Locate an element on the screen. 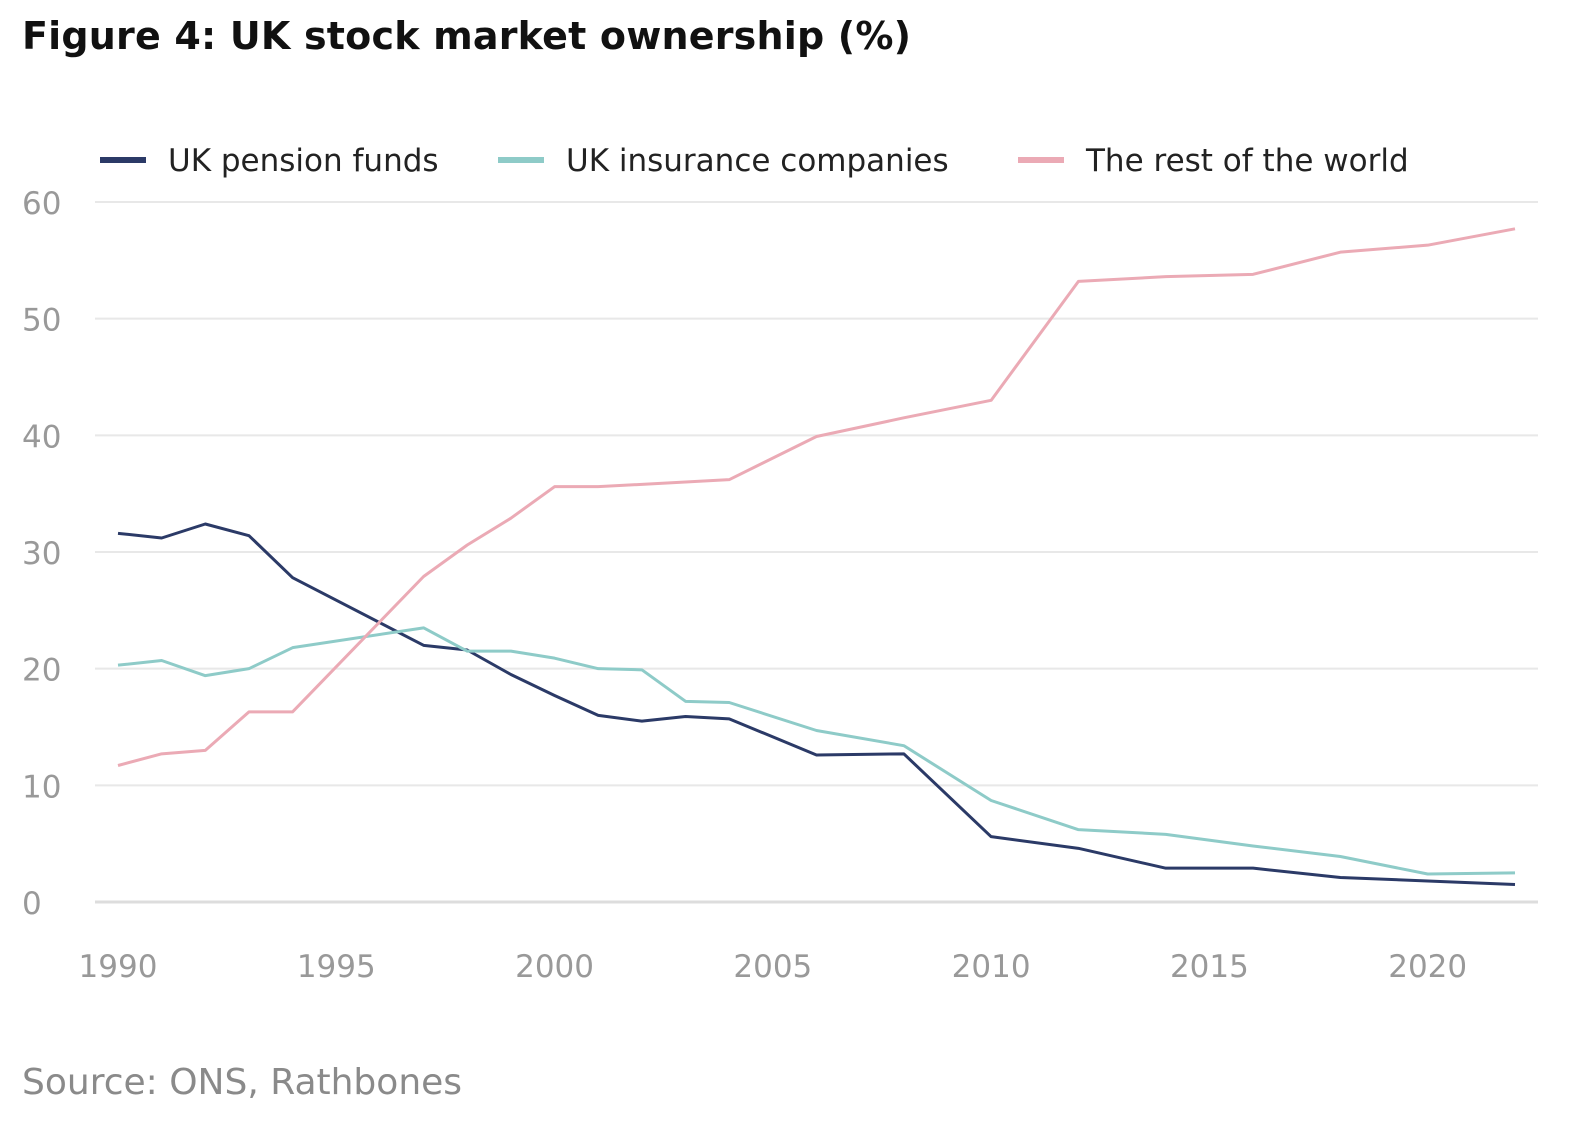 The width and height of the screenshot is (1586, 1148). y-tick-label: 40 is located at coordinates (41, 437).